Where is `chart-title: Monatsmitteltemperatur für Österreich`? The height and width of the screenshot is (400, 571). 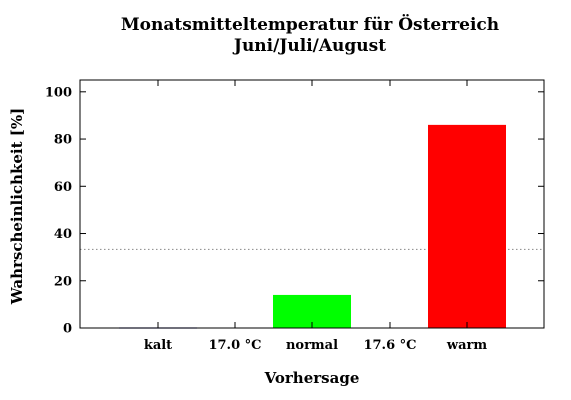
chart-title: Monatsmitteltemperatur für Österreich is located at coordinates (310, 24).